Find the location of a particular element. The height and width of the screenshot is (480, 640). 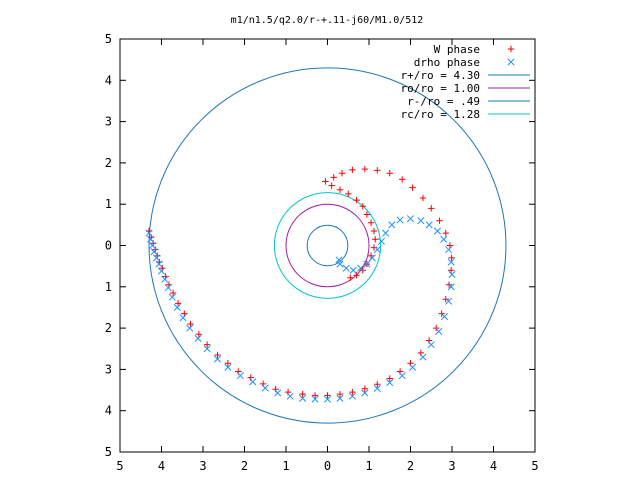

x-tick-label: 3 is located at coordinates (202, 466).